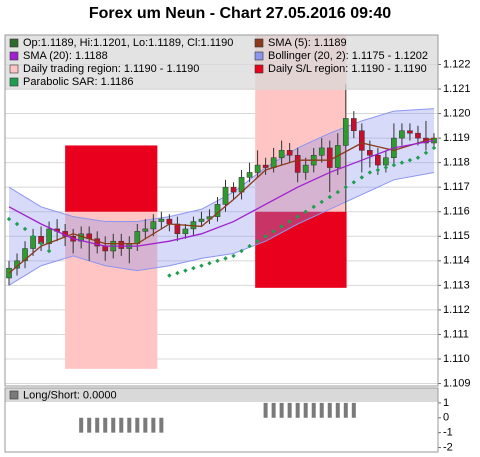 The height and width of the screenshot is (457, 480). I want to click on y-tick-label: 1.120, so click(457, 113).